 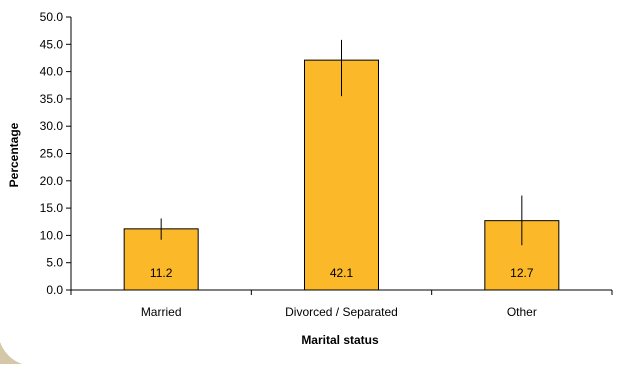 What do you see at coordinates (341, 175) in the screenshot?
I see `bar` at bounding box center [341, 175].